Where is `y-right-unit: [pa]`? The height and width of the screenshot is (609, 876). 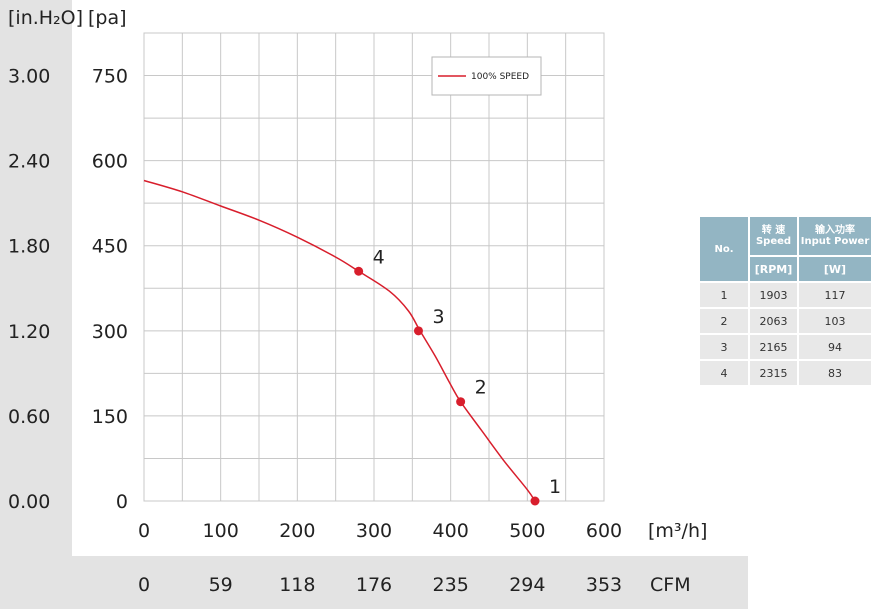 y-right-unit: [pa] is located at coordinates (107, 18).